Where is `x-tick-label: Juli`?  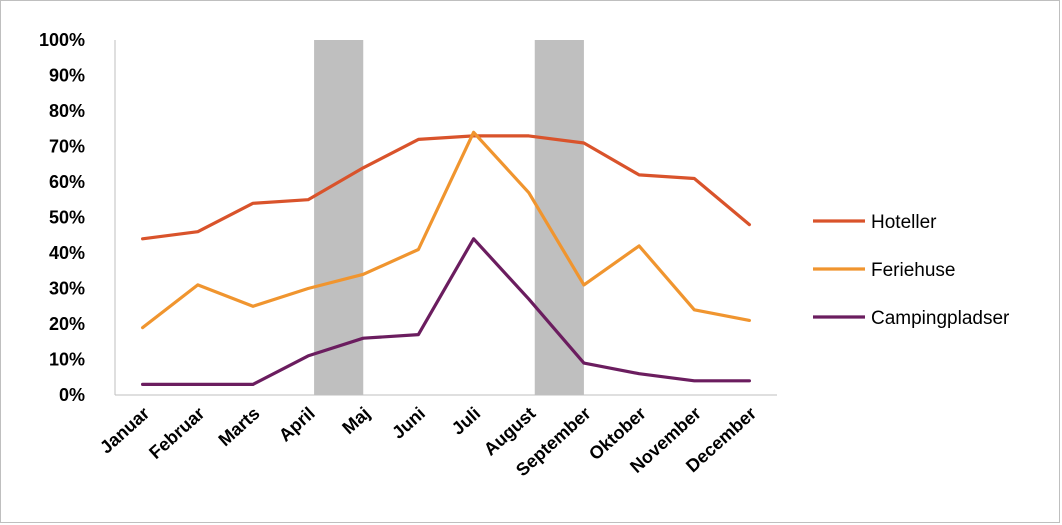
x-tick-label: Juli is located at coordinates (466, 421).